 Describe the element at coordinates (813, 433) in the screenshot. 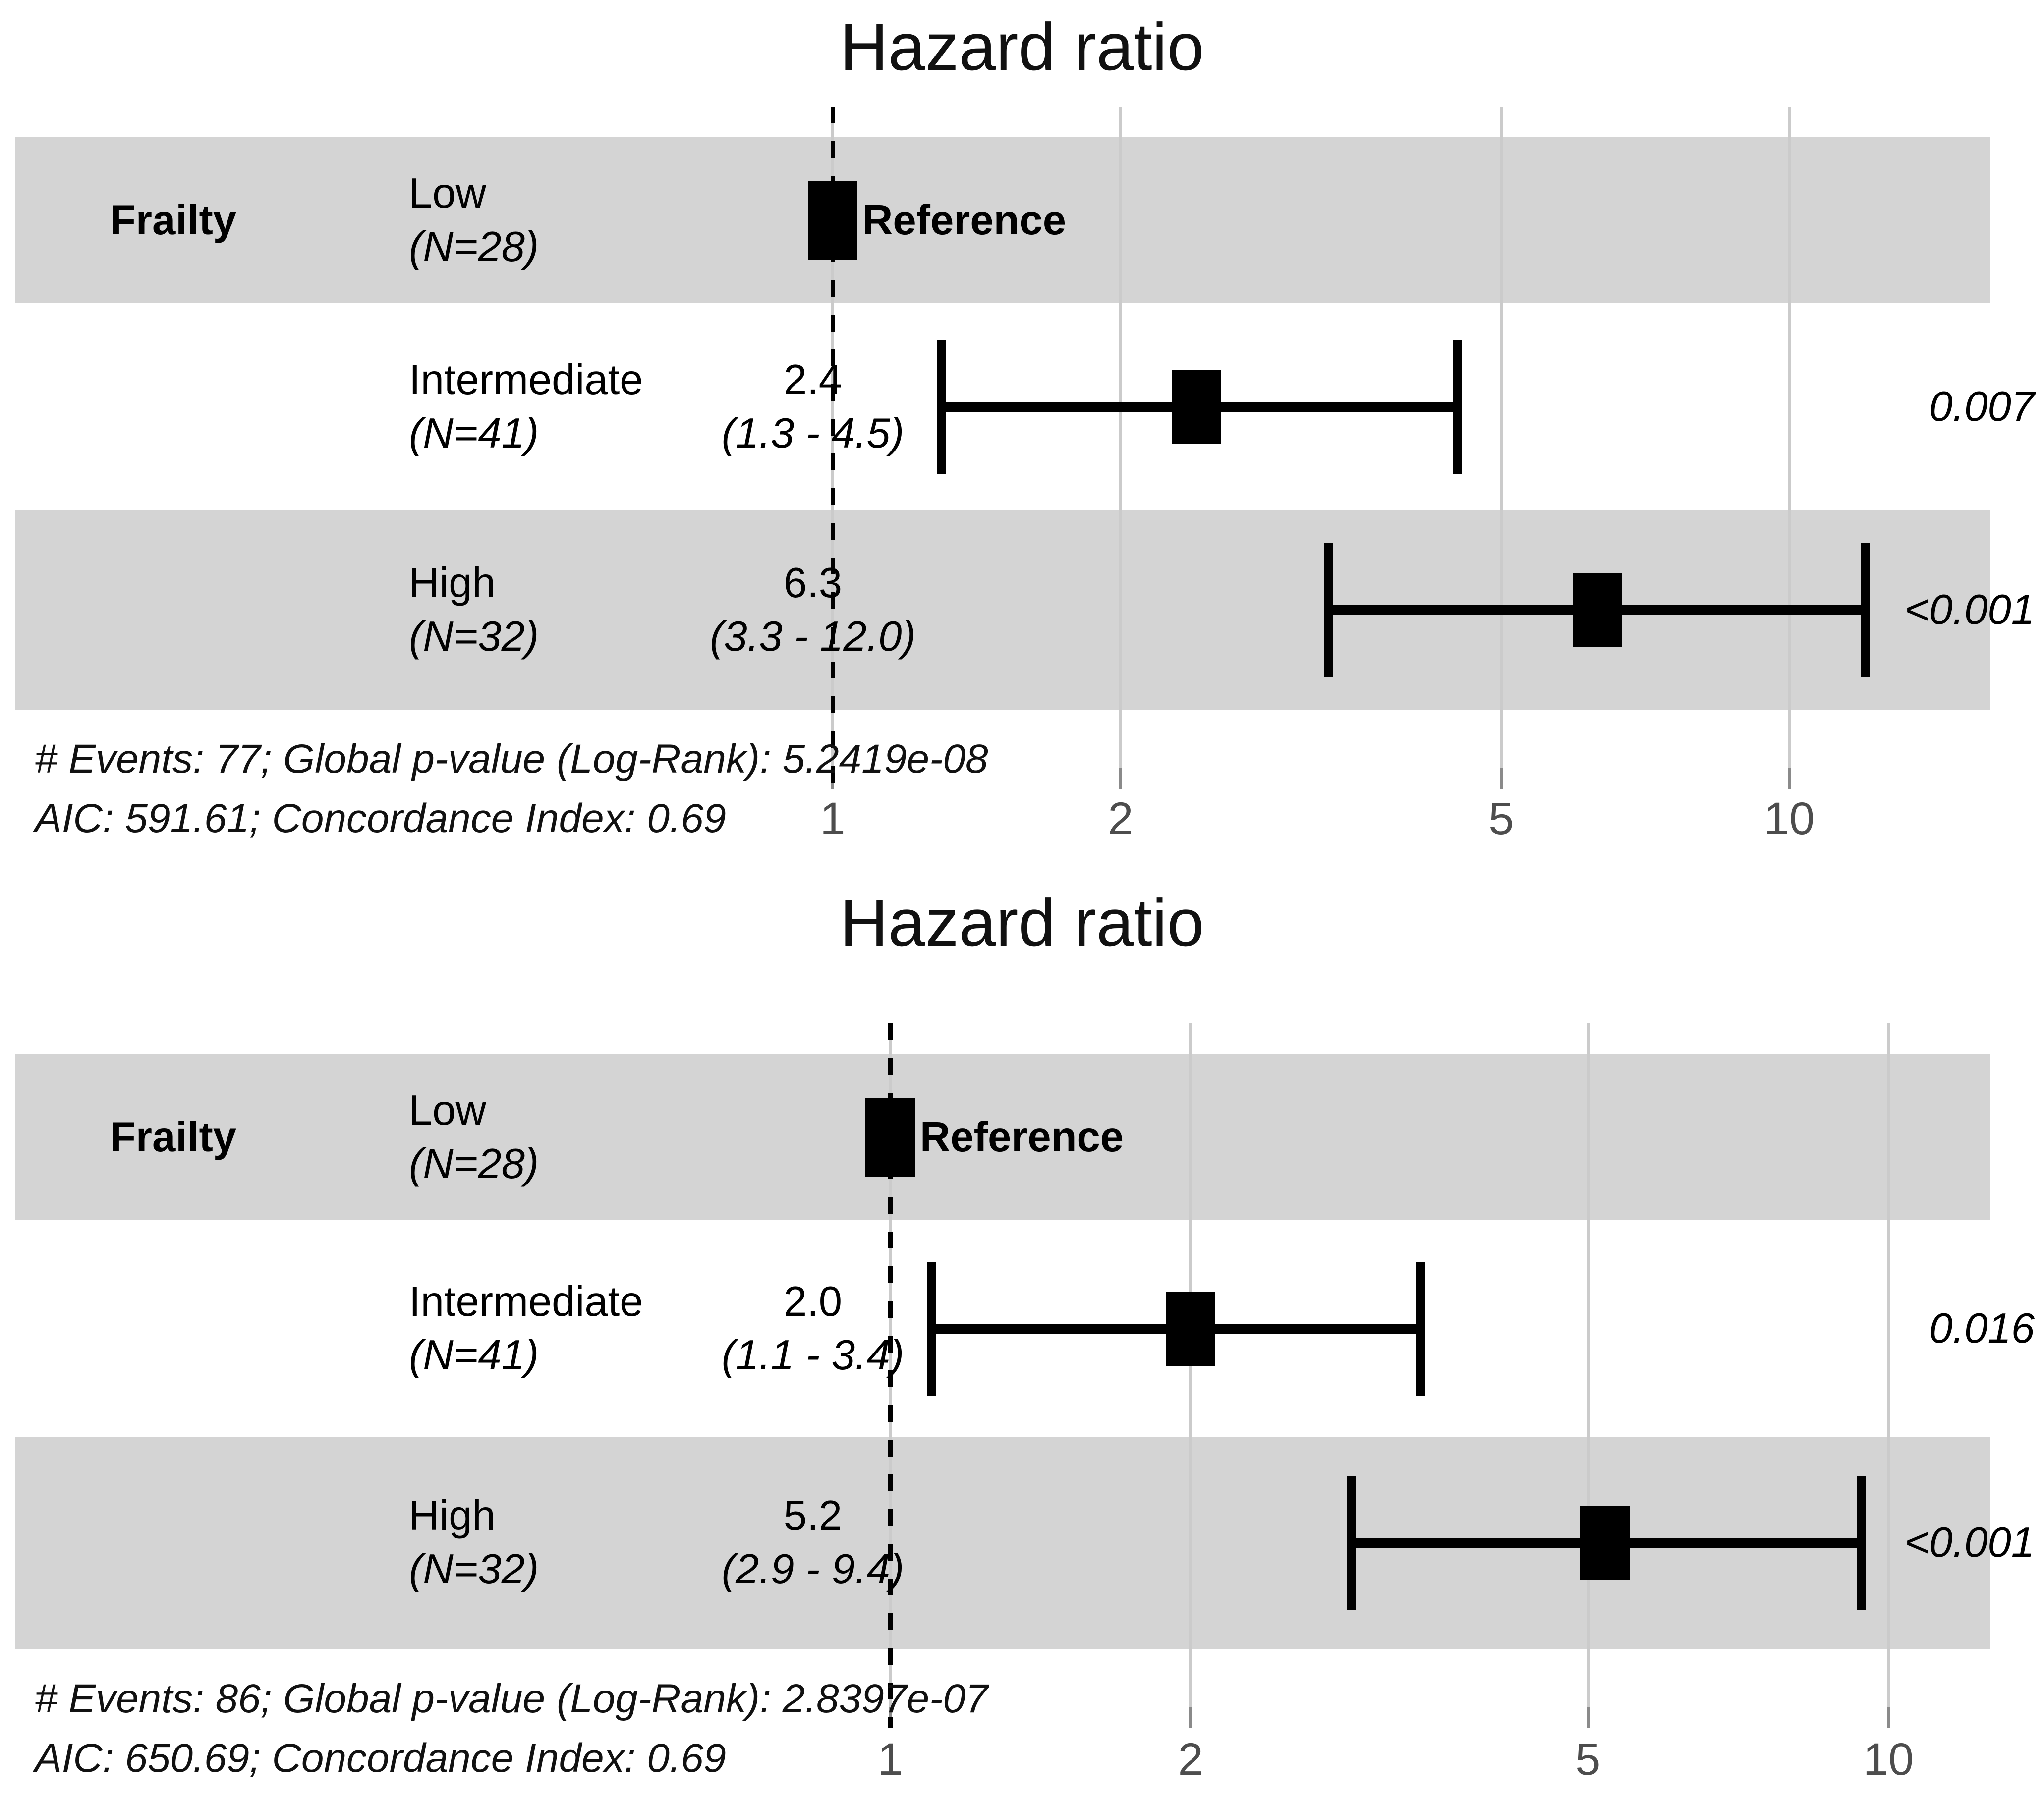

I see `estimate-ci: (1.3 - 4.5)` at that location.